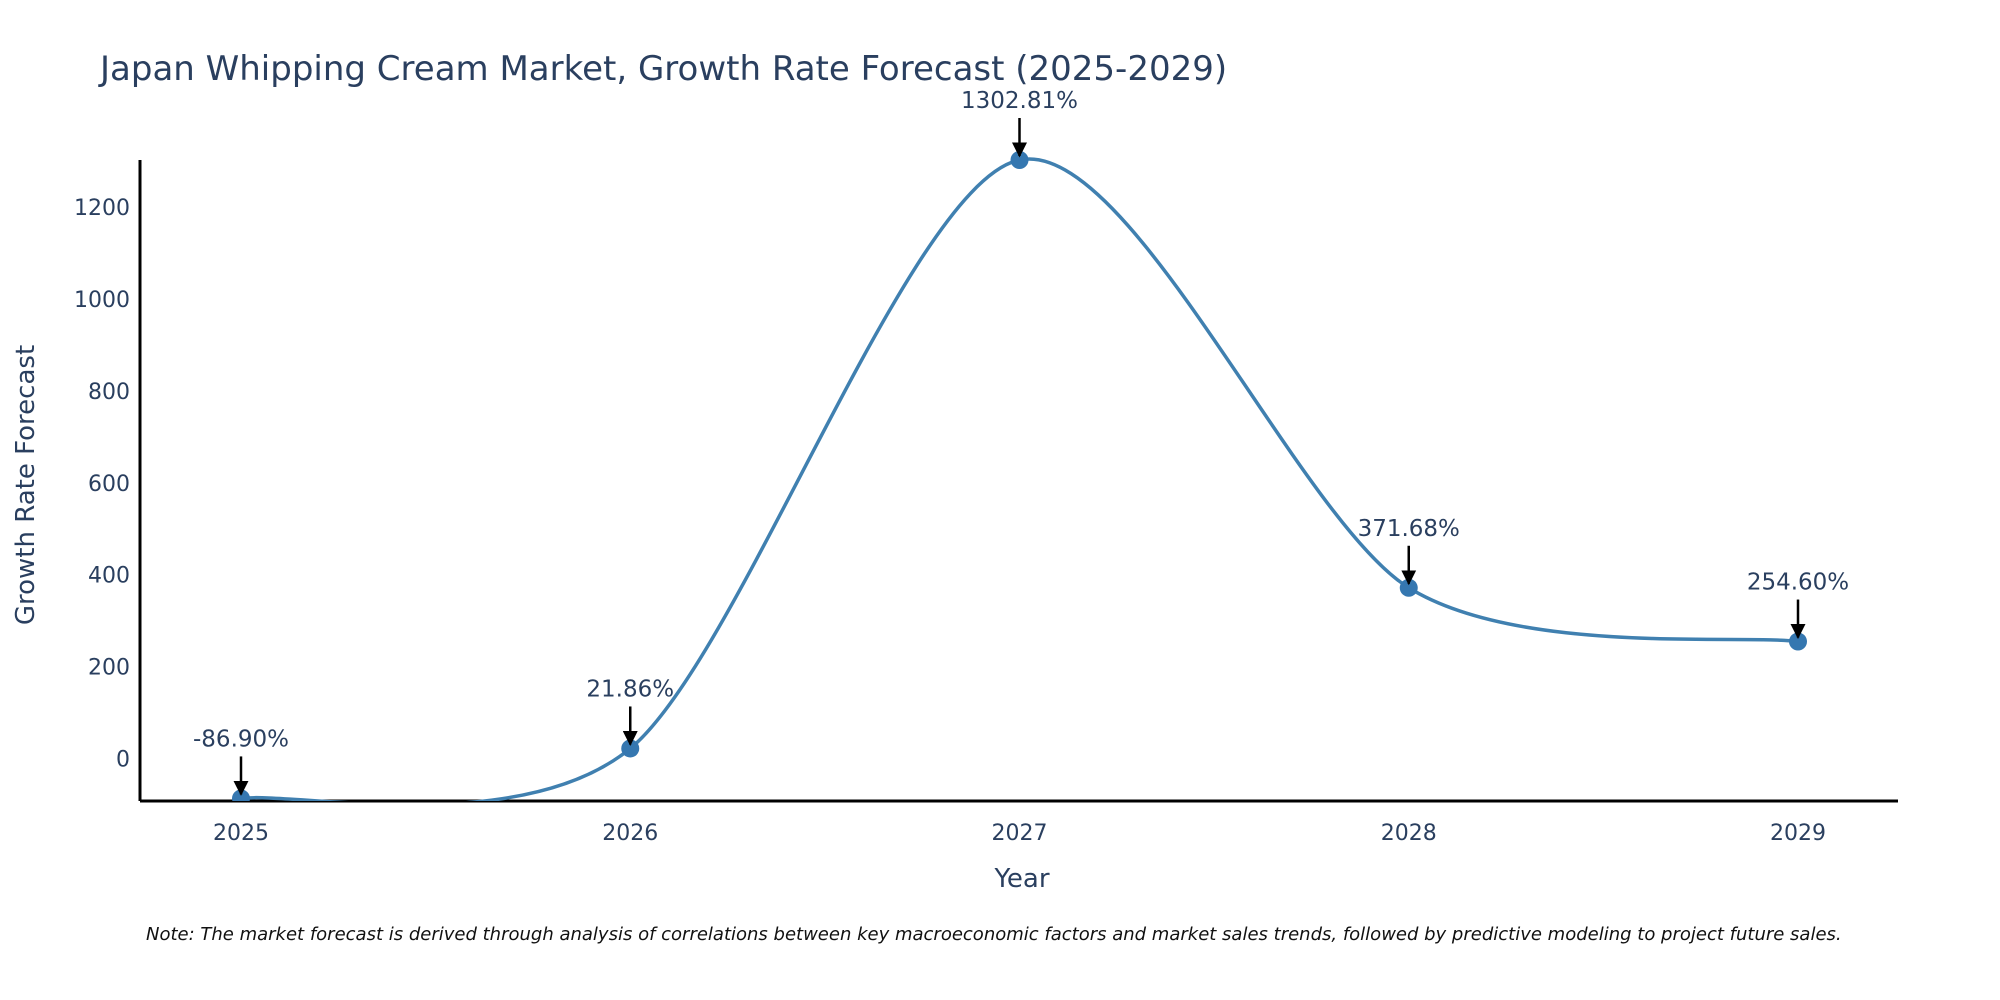 The image size is (2000, 1000). What do you see at coordinates (1020, 833) in the screenshot?
I see `x-tick-label: 2027` at bounding box center [1020, 833].